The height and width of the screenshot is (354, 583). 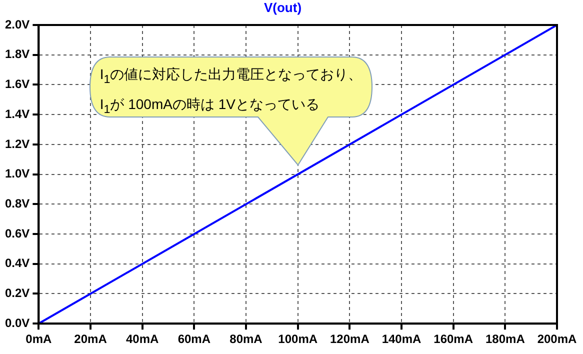 What do you see at coordinates (454, 339) in the screenshot?
I see `x-tick-label: 160mA` at bounding box center [454, 339].